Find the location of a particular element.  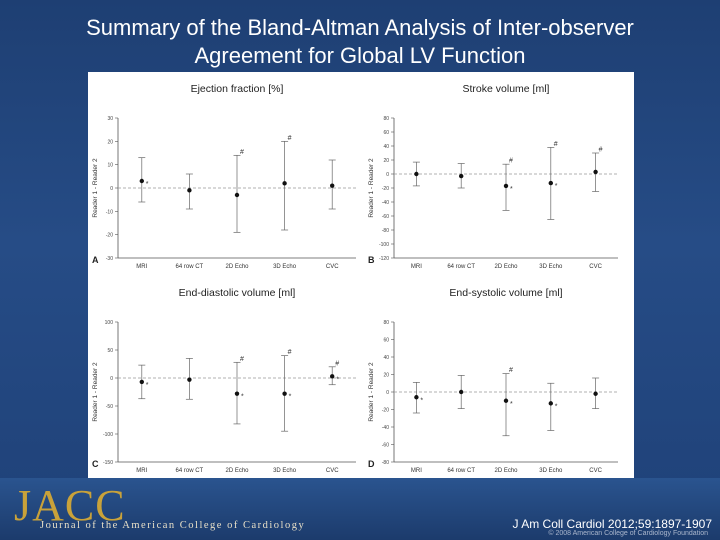

panel-d-y-tick-label: 20 is located at coordinates (386, 376).